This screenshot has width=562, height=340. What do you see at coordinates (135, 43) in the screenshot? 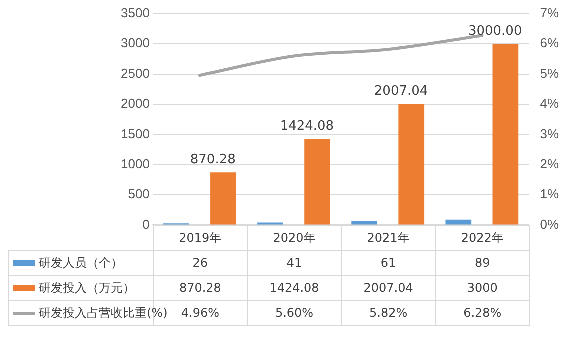
I see `y-tick-label: 3000` at bounding box center [135, 43].